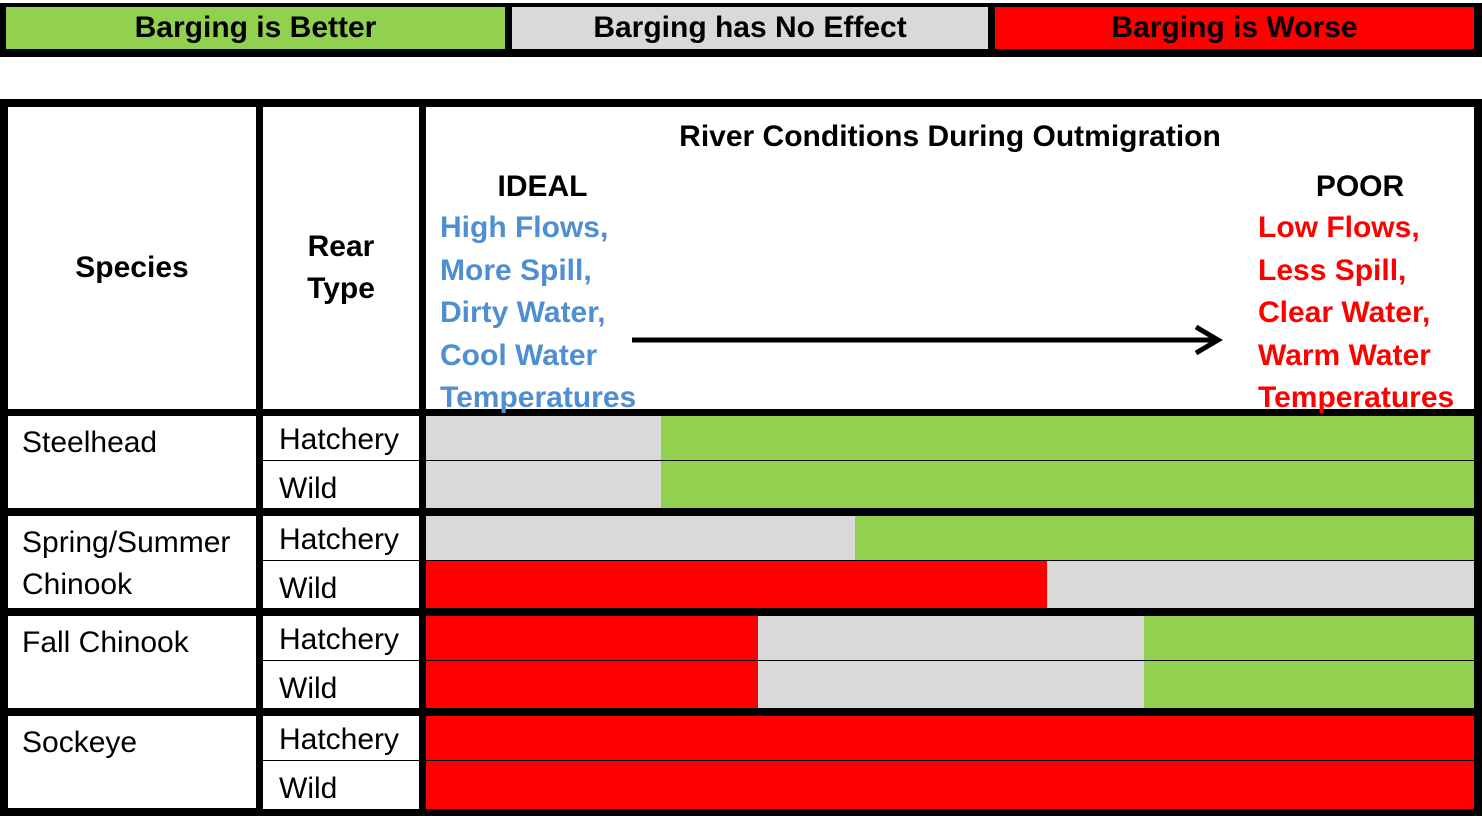 This screenshot has height=816, width=1482. What do you see at coordinates (1332, 270) in the screenshot?
I see `condition-line: Less Spill,` at bounding box center [1332, 270].